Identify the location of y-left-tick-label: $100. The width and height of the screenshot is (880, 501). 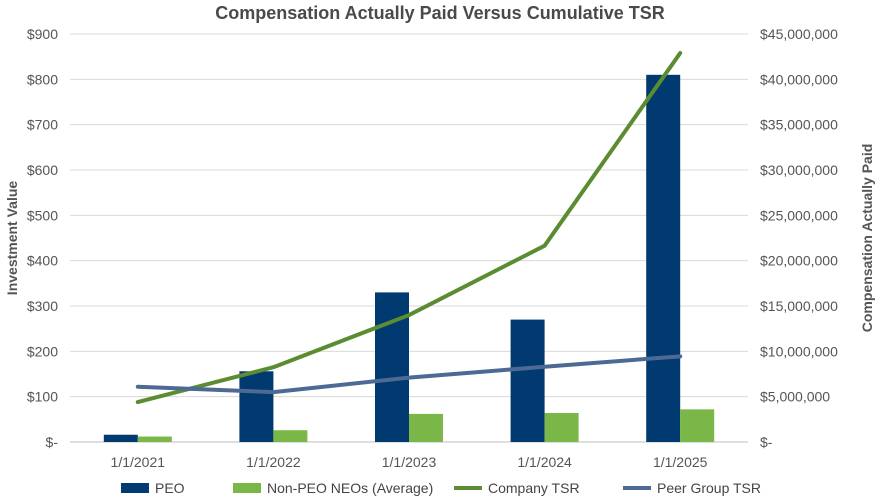
(42, 397).